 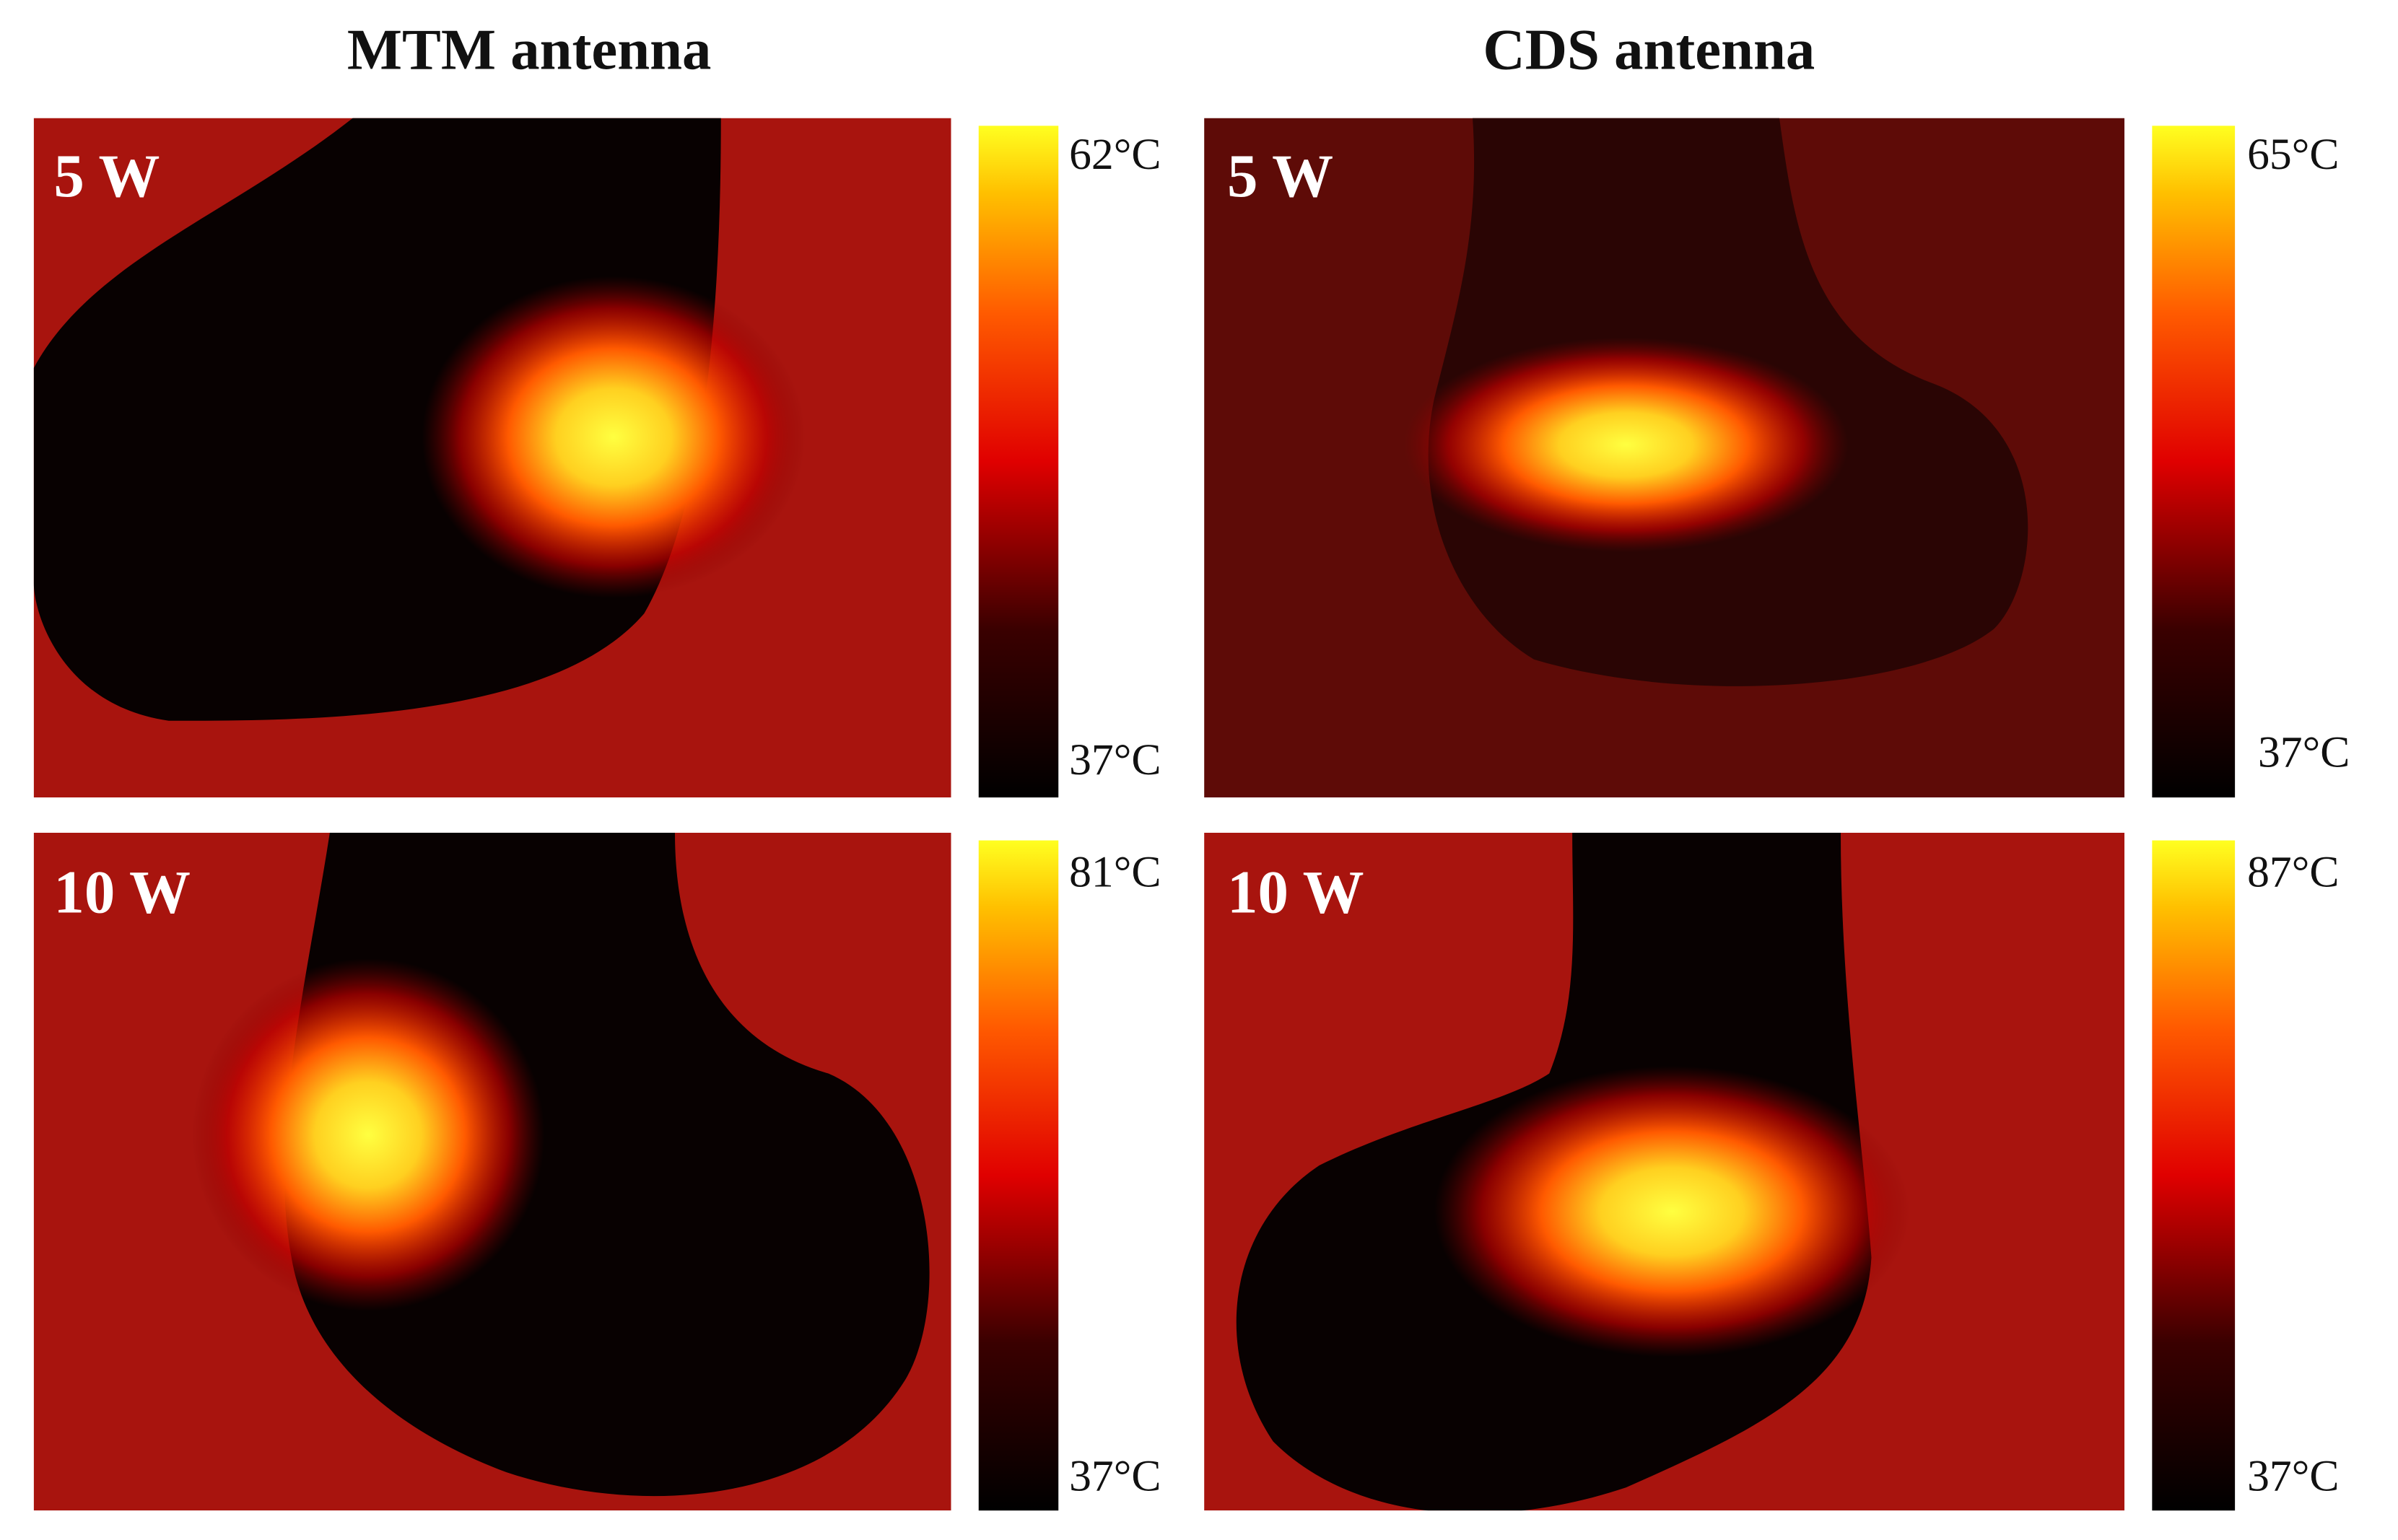 What do you see at coordinates (1115, 154) in the screenshot?
I see `colorbar-max: 62°C` at bounding box center [1115, 154].